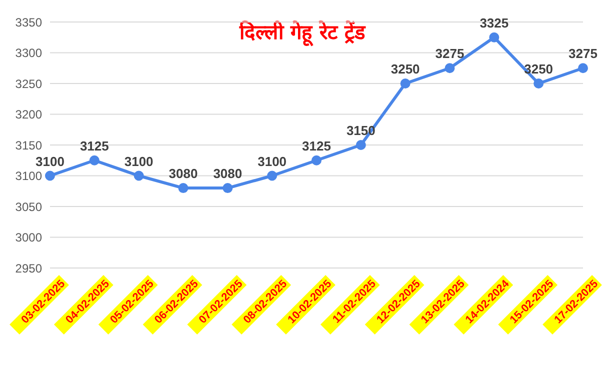  What do you see at coordinates (28, 268) in the screenshot?
I see `y-tick-label: 2950` at bounding box center [28, 268].